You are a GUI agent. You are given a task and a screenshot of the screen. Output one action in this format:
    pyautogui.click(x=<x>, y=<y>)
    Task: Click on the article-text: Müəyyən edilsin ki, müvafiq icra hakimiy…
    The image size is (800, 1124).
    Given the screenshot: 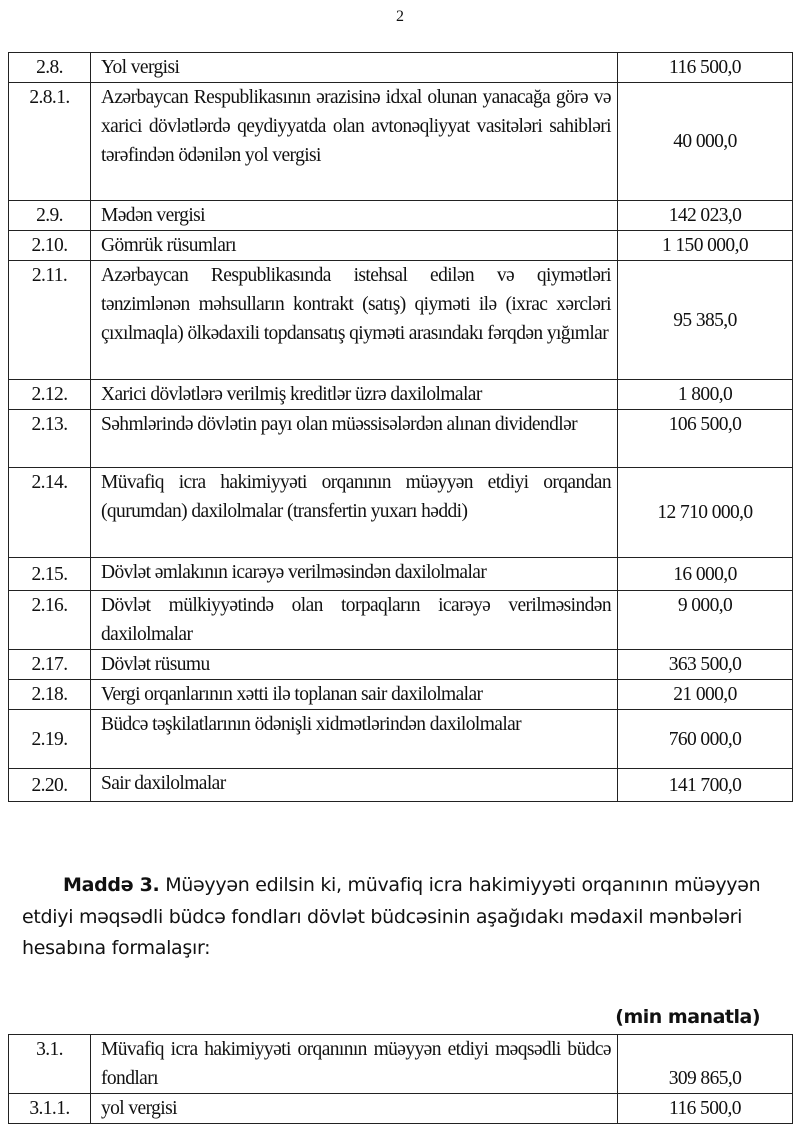 What is the action you would take?
    pyautogui.click(x=391, y=916)
    